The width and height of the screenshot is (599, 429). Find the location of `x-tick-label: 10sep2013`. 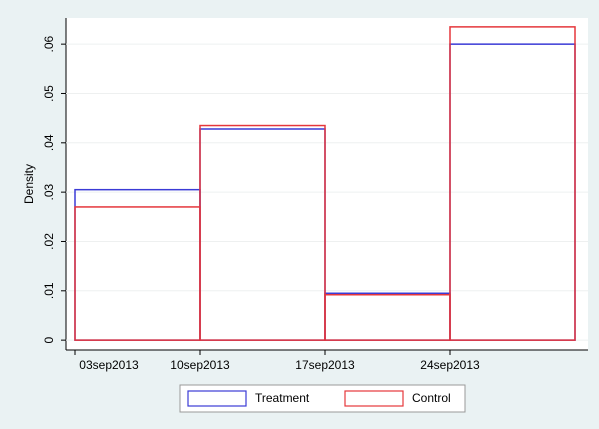

x-tick-label: 10sep2013 is located at coordinates (200, 365).